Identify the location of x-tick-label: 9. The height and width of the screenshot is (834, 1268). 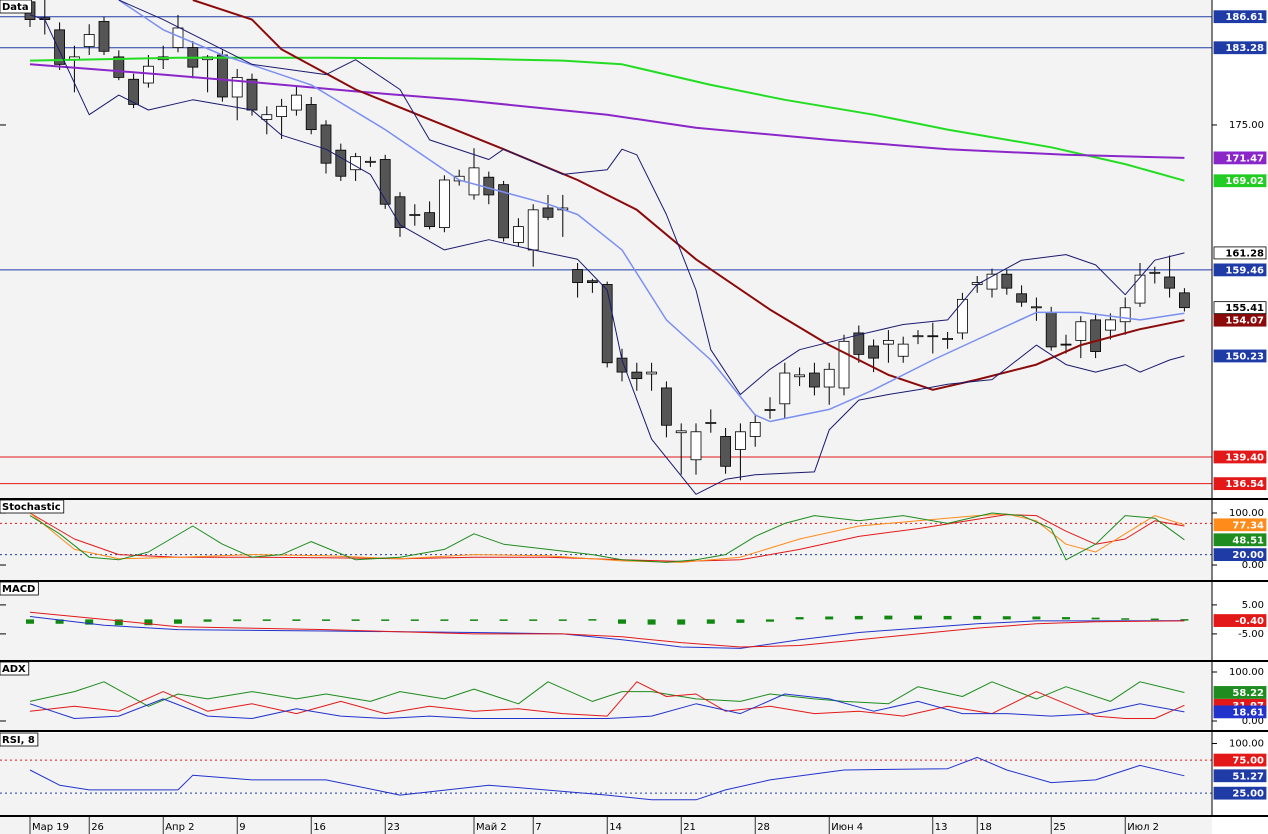
(242, 827).